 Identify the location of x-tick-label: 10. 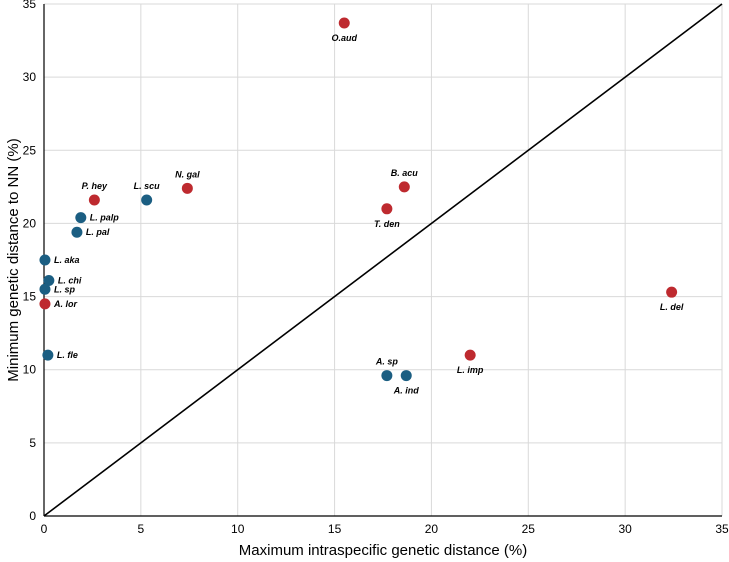
(238, 529).